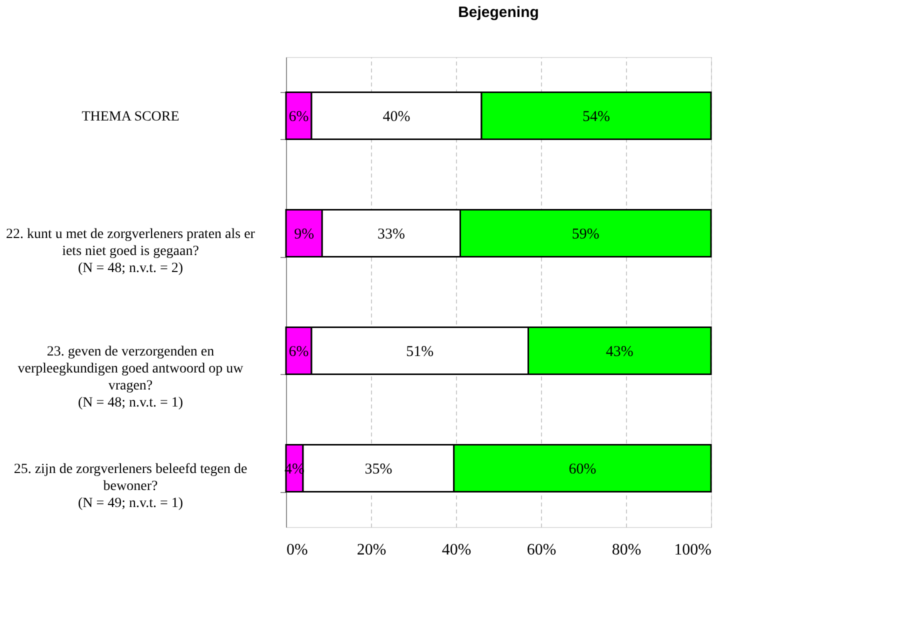  What do you see at coordinates (378, 469) in the screenshot?
I see `data-label: 35%` at bounding box center [378, 469].